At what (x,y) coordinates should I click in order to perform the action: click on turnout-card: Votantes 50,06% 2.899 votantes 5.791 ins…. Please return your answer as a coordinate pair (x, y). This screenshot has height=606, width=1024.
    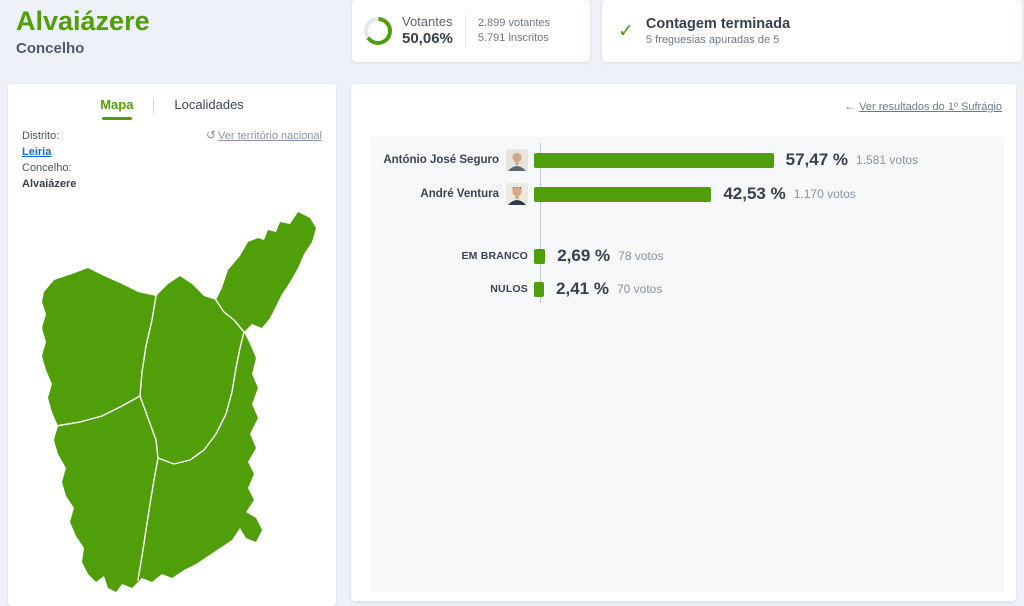
    Looking at the image, I should click on (471, 31).